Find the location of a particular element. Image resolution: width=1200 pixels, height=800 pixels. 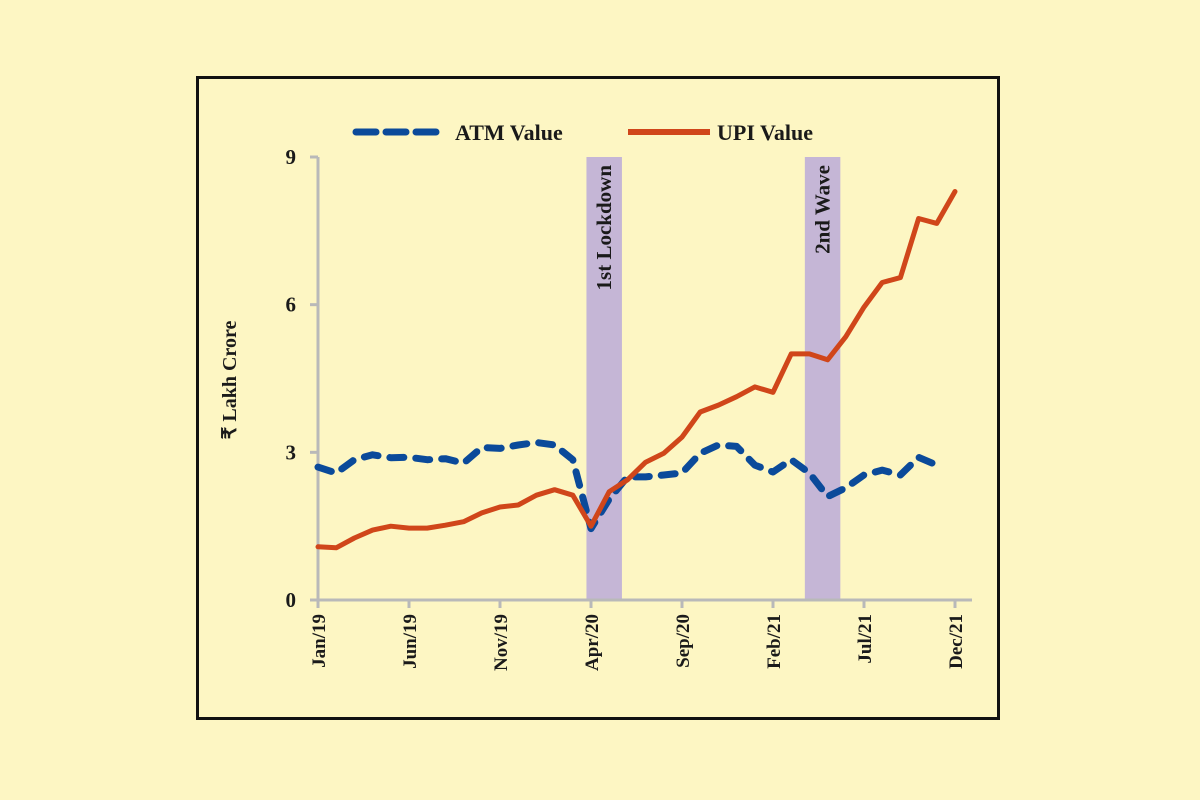

band-label: 2nd Wave is located at coordinates (823, 209).